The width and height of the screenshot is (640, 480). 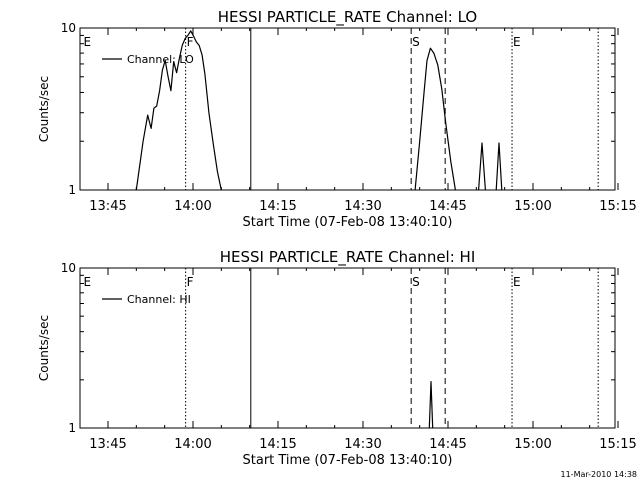 What do you see at coordinates (44, 348) in the screenshot?
I see `chart2-y-axis-label: Counts/sec` at bounding box center [44, 348].